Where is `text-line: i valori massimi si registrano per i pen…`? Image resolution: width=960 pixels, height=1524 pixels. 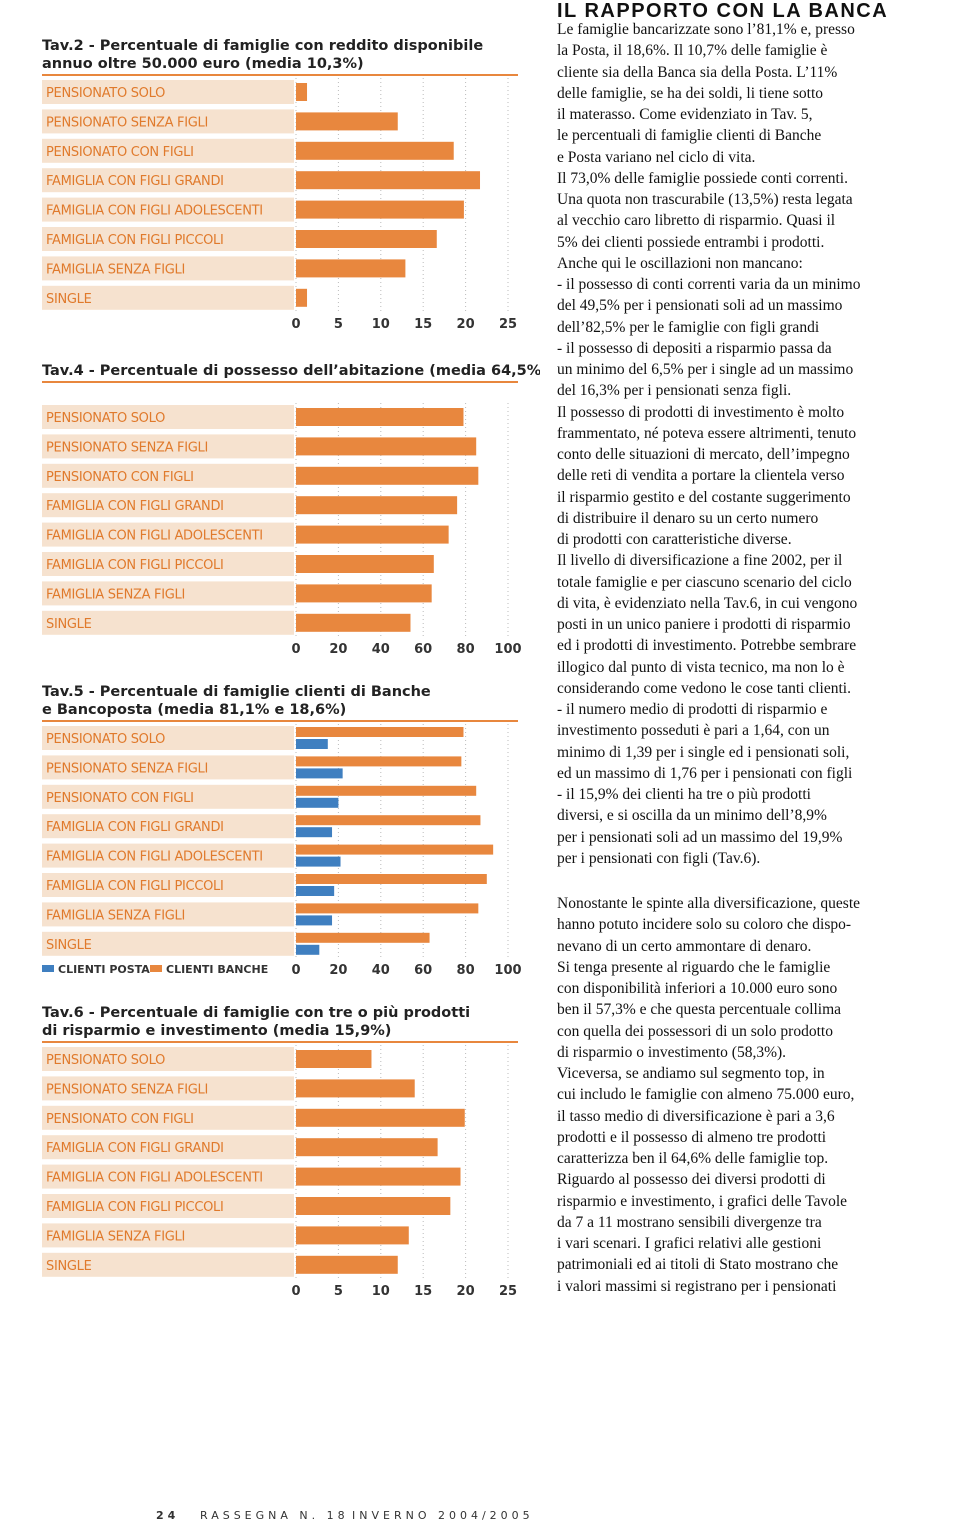 text-line: i valori massimi si registrano per i pen… is located at coordinates (697, 1286).